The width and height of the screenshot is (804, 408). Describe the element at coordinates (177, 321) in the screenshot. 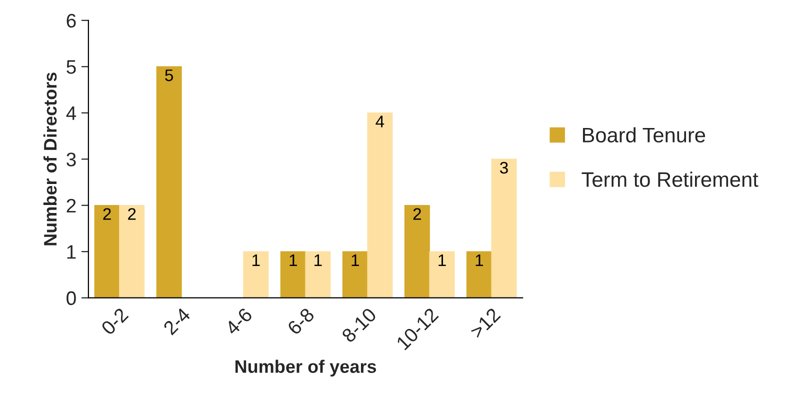

I see `x-tick-label: 2-4` at that location.